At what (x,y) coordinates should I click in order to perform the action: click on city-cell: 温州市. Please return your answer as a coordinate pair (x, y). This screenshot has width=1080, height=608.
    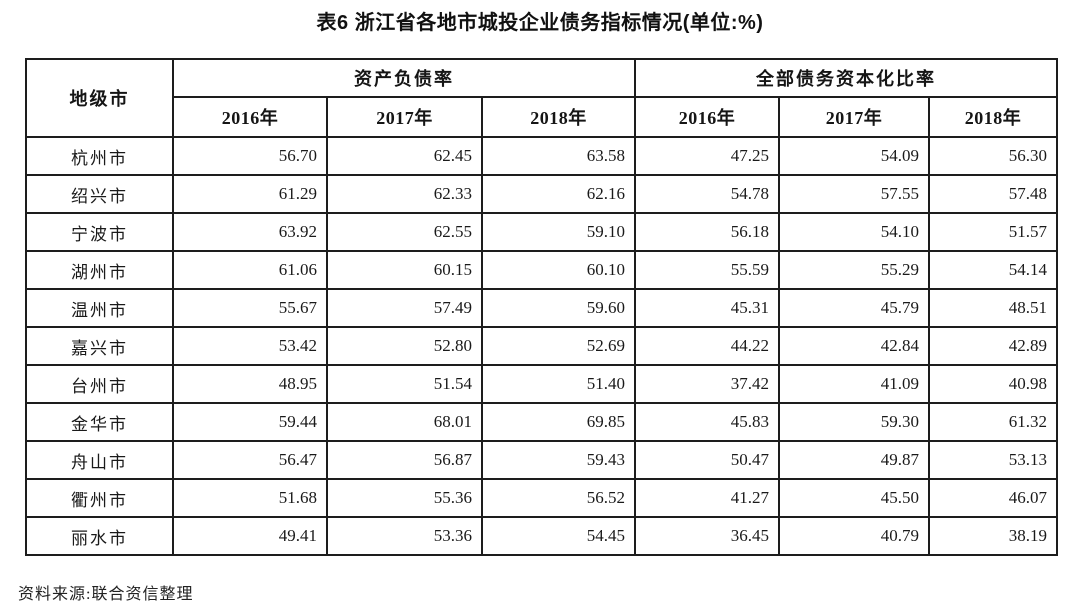
    Looking at the image, I should click on (99, 308).